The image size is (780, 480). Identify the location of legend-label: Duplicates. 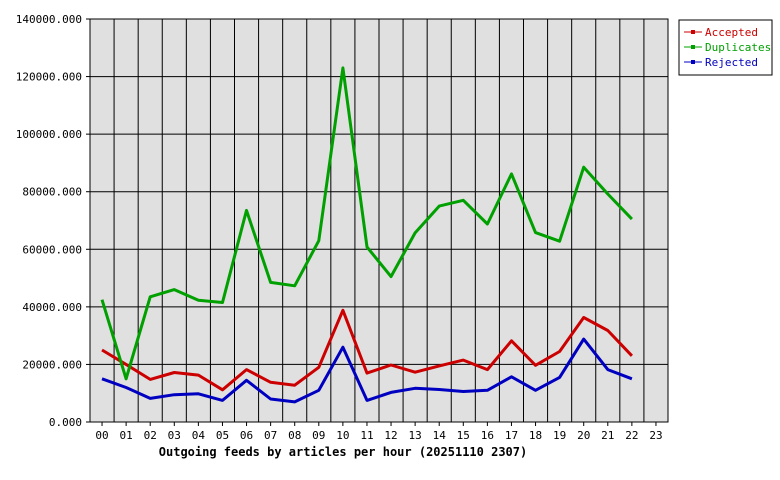
(738, 47).